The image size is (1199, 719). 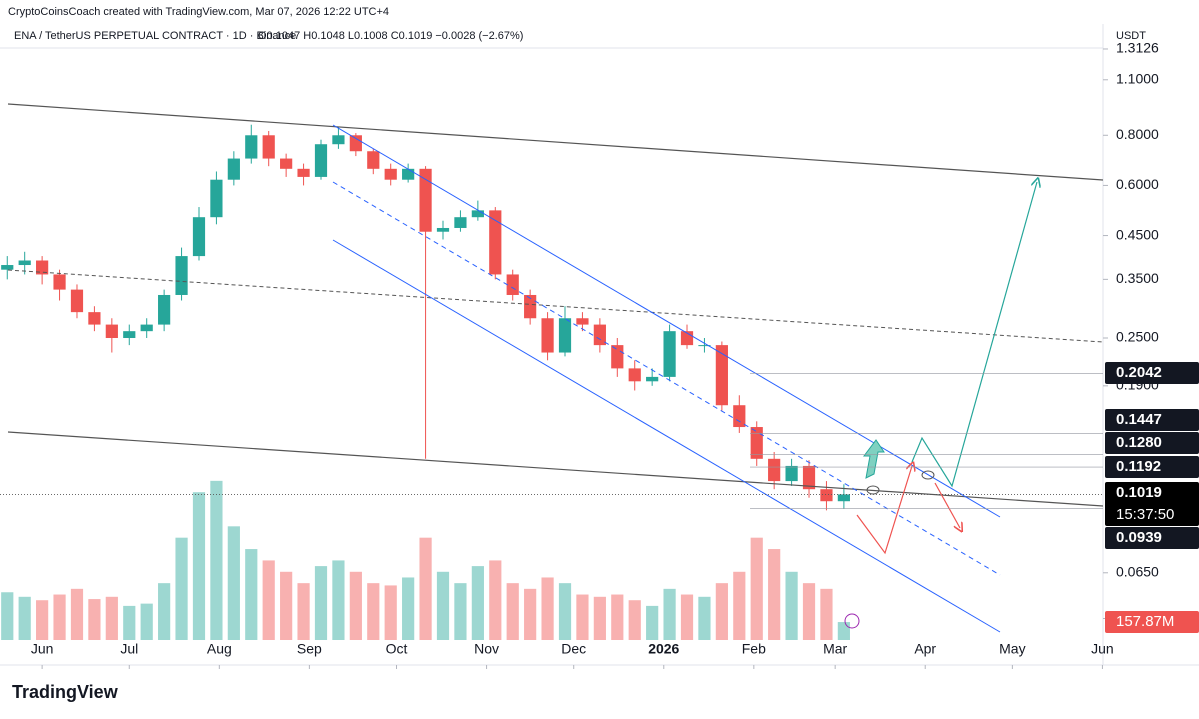 I want to click on x-tick-label: Jul, so click(x=129, y=649).